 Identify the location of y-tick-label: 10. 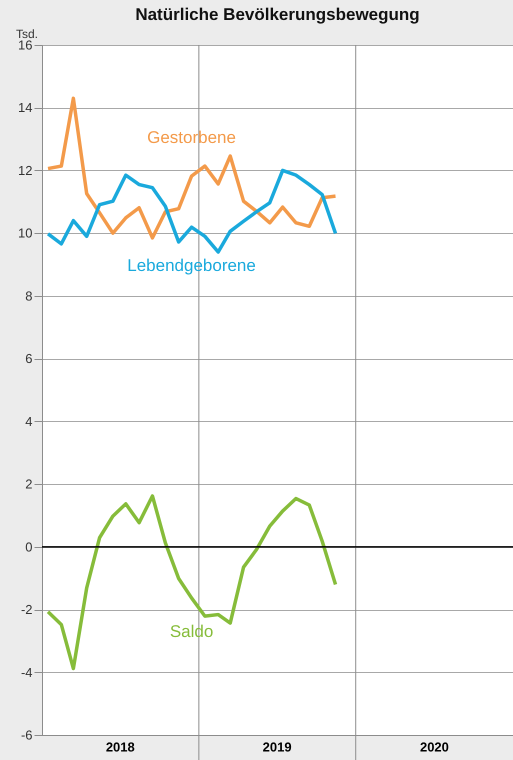
(25, 233).